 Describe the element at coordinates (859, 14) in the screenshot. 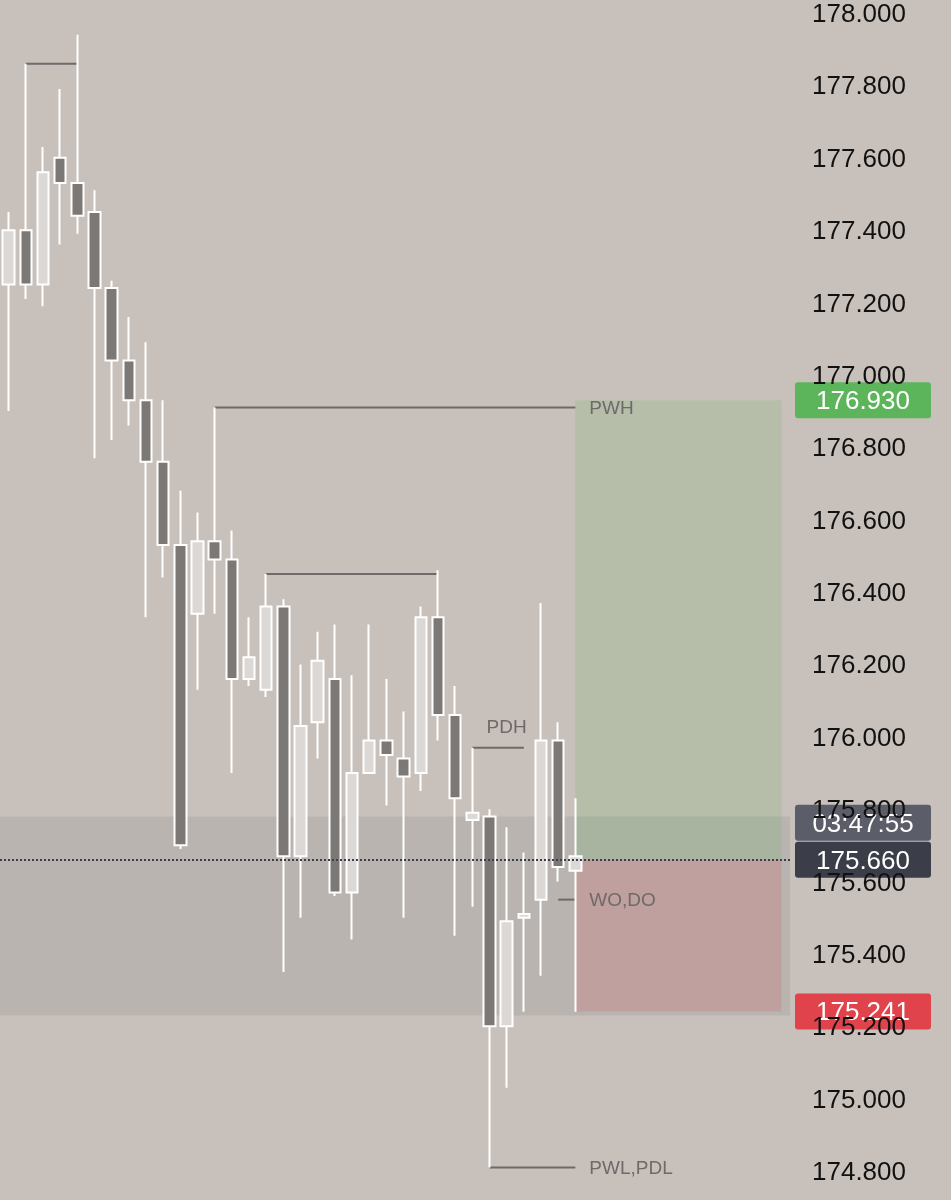

I see `y-tick-label: 178.000` at that location.